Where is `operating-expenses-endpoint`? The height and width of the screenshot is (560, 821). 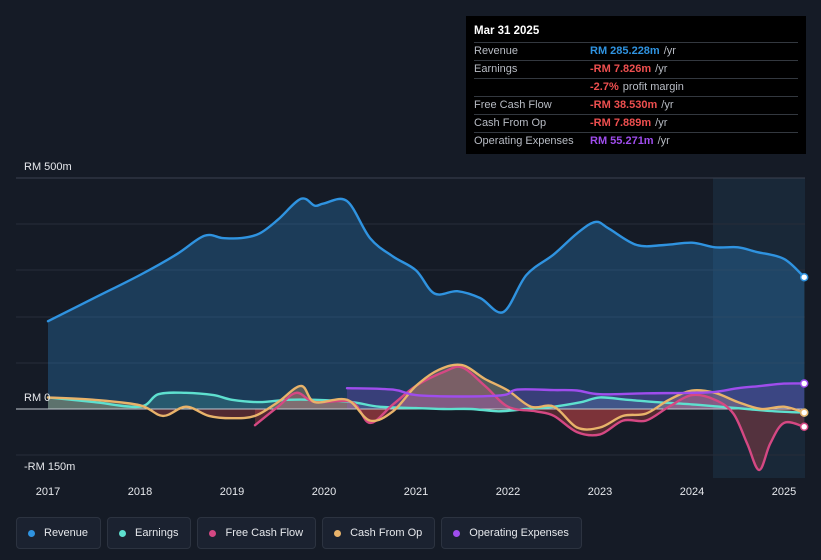
operating-expenses-endpoint is located at coordinates (804, 383).